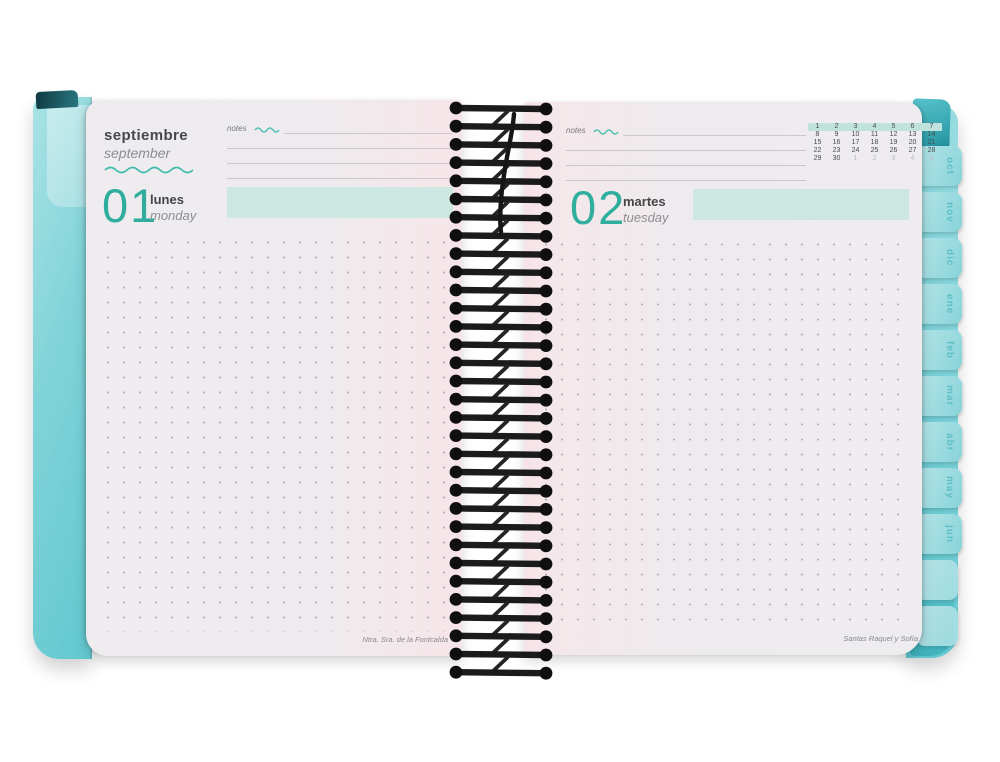 The height and width of the screenshot is (762, 1000). I want to click on mini-calendar-day: 29, so click(817, 158).